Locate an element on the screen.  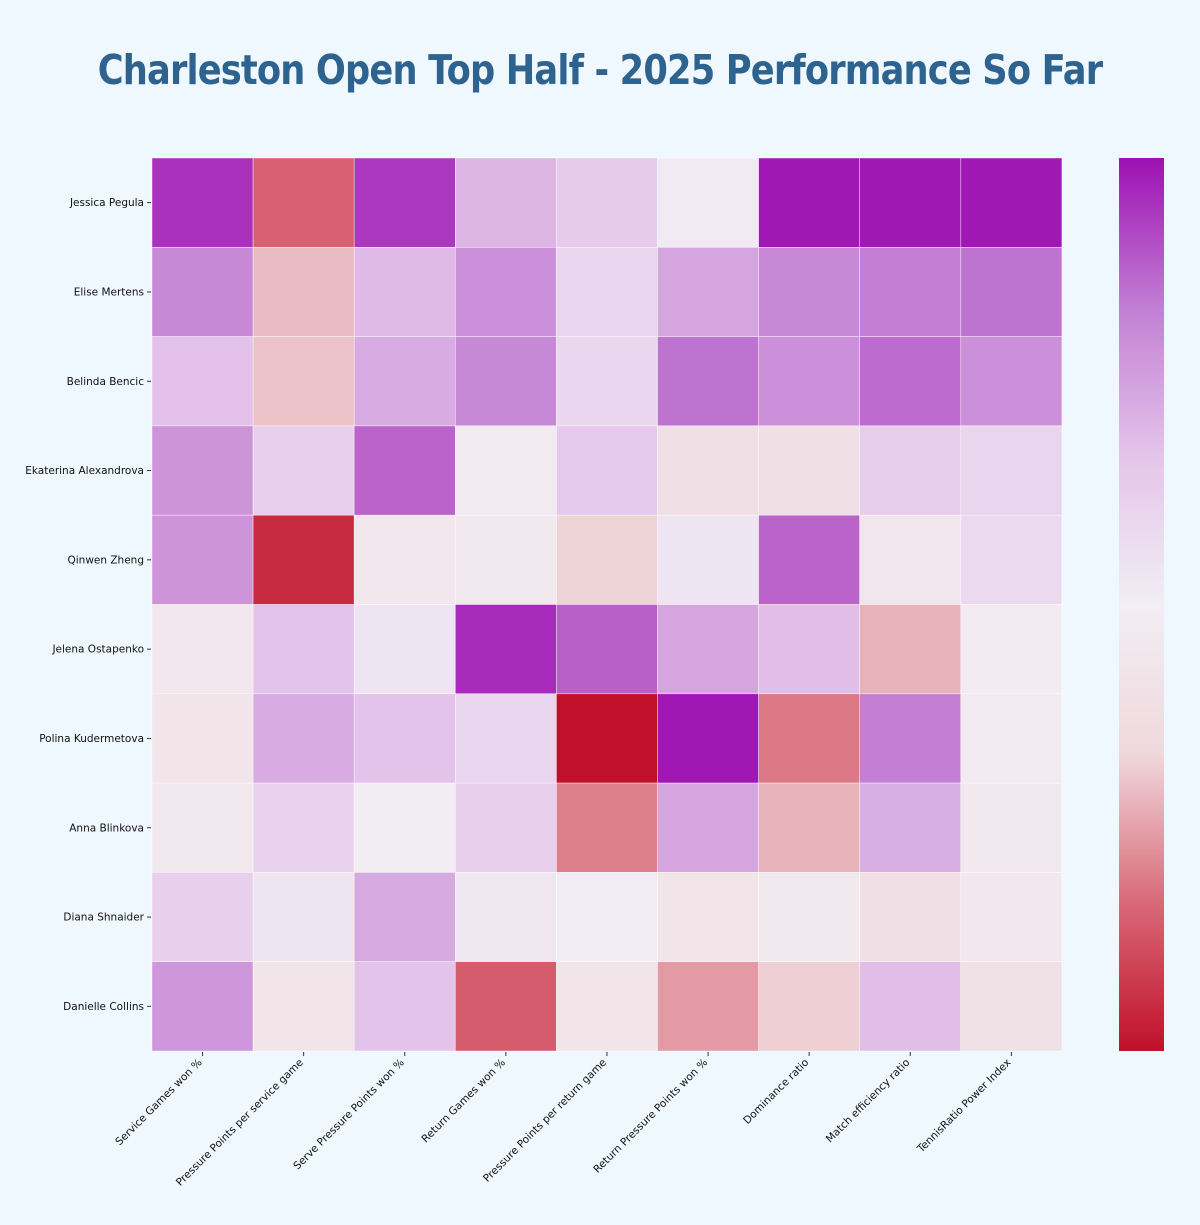
y-tick-label: Diana Shnaider is located at coordinates (103, 918).